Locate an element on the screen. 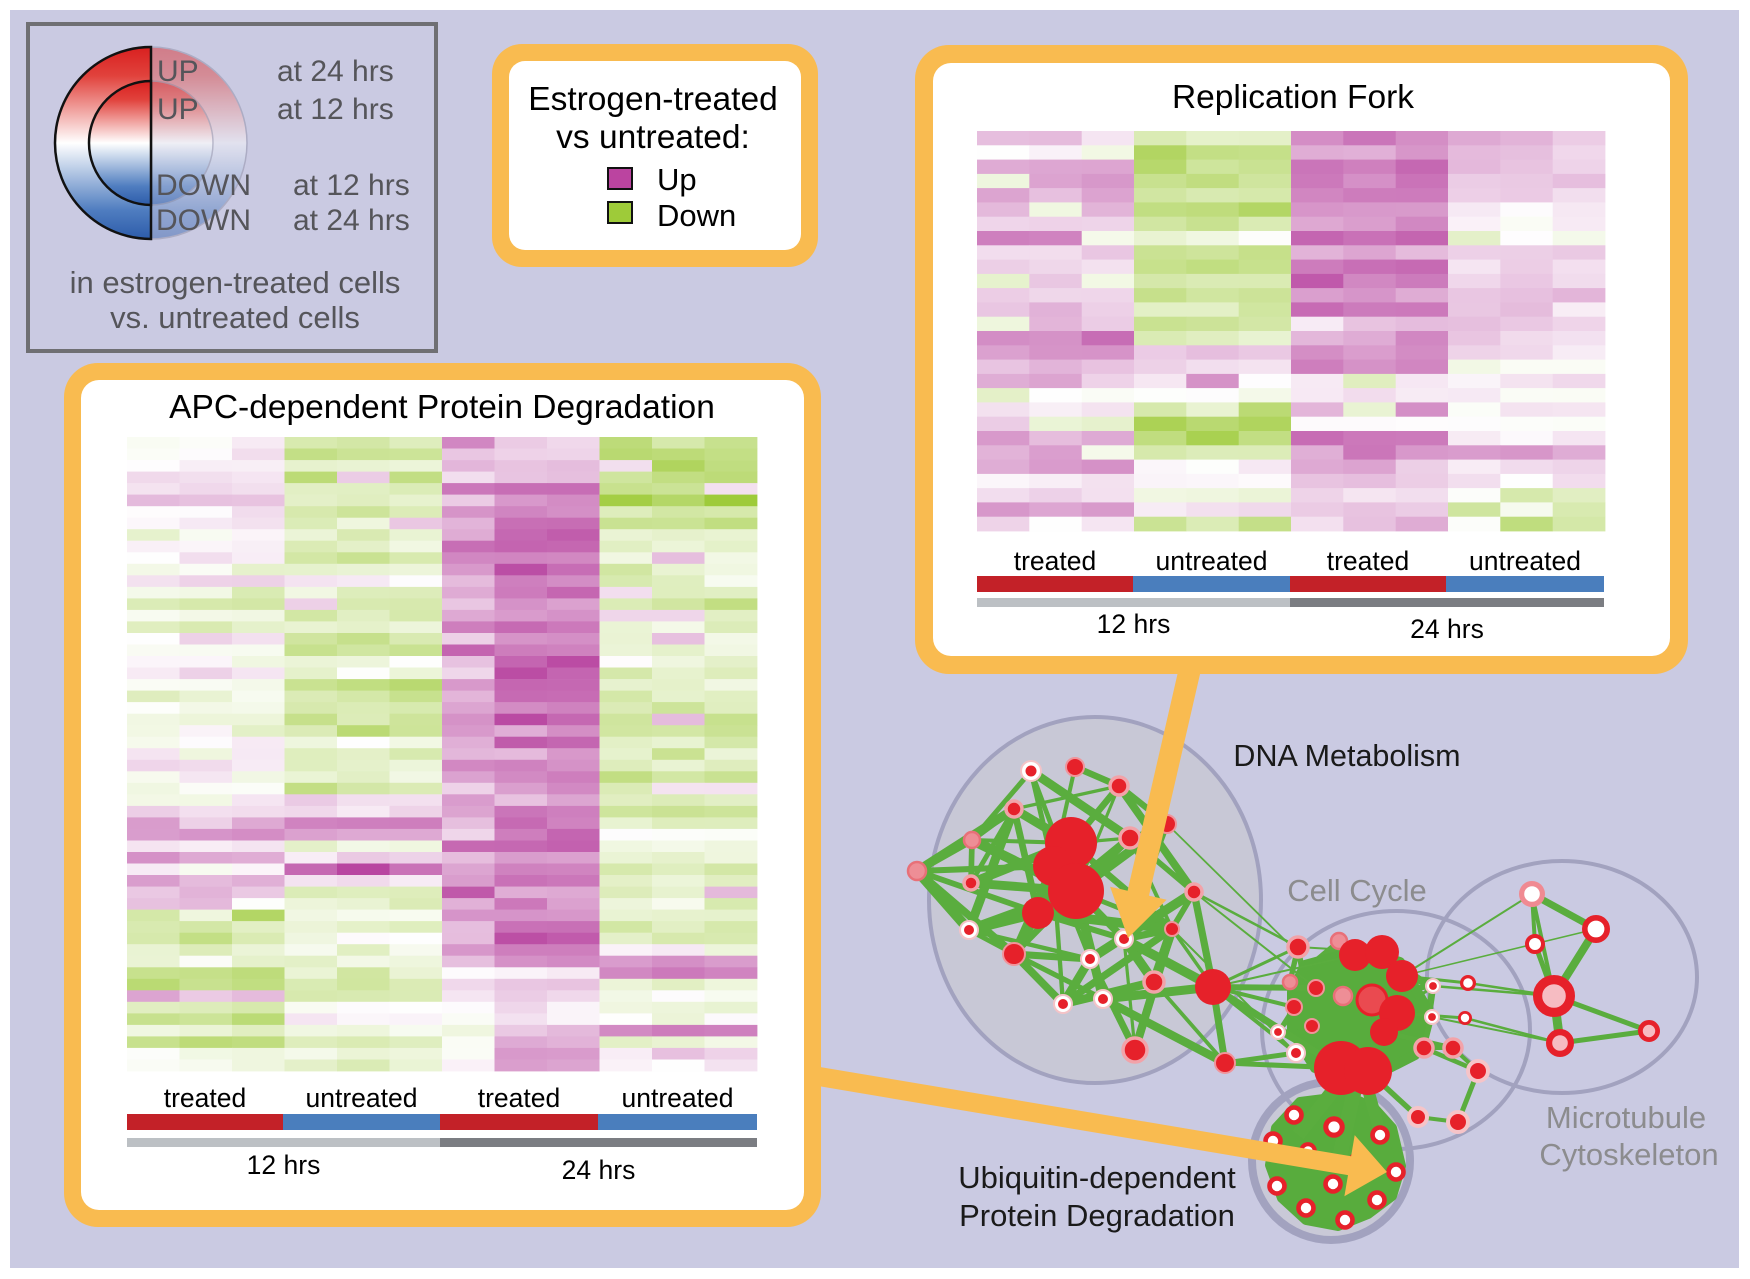 The image size is (1750, 1279). svg-text: Protein Degradation is located at coordinates (1097, 1215).